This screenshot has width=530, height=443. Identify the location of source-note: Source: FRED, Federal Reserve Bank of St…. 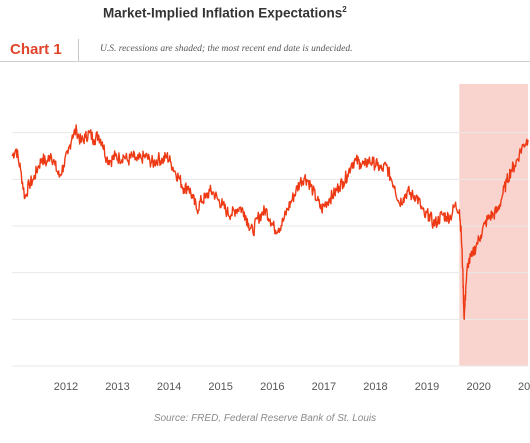
(265, 418).